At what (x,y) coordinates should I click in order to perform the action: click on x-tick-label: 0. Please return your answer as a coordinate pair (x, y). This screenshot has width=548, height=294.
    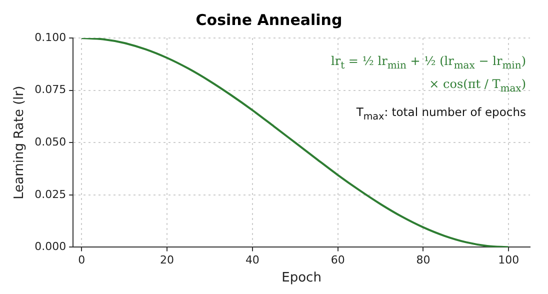
    Looking at the image, I should click on (82, 260).